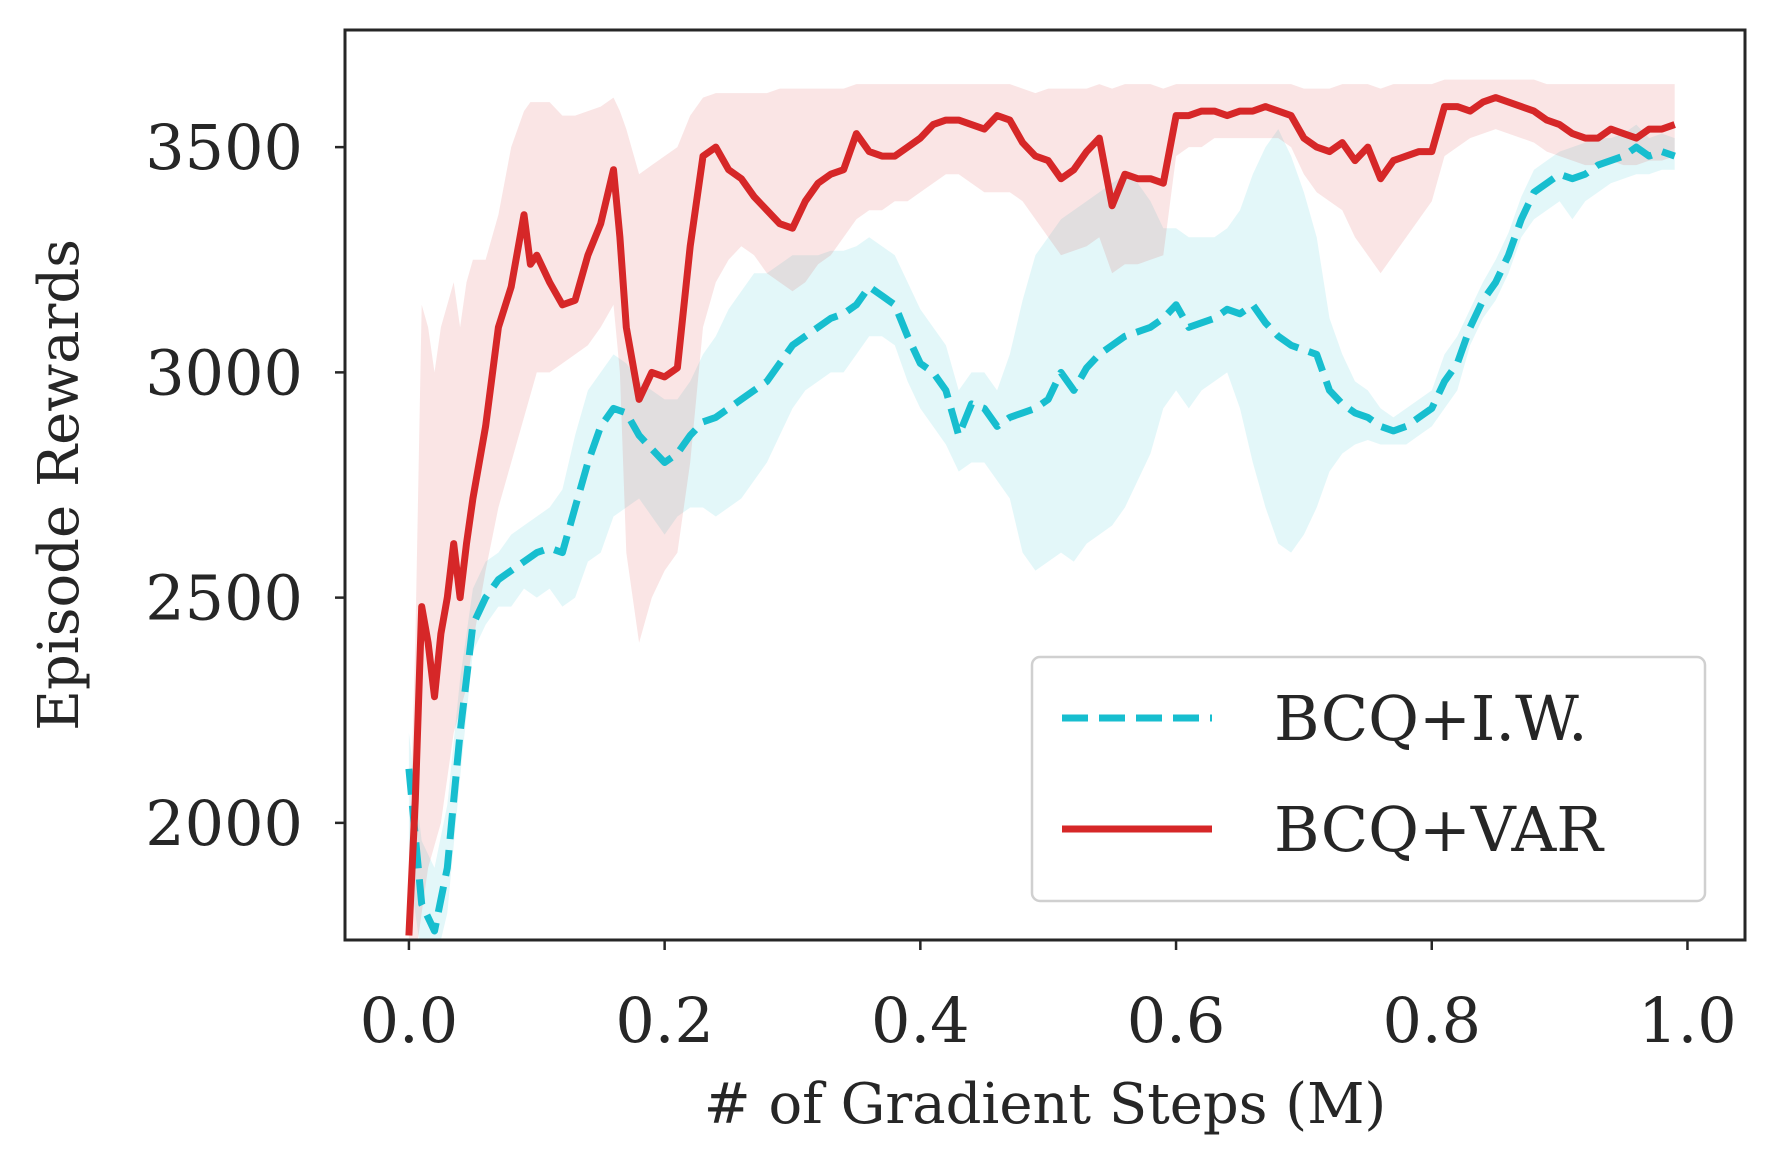 The height and width of the screenshot is (1160, 1770). What do you see at coordinates (664, 1020) in the screenshot?
I see `x-tick-label: 0.2` at bounding box center [664, 1020].